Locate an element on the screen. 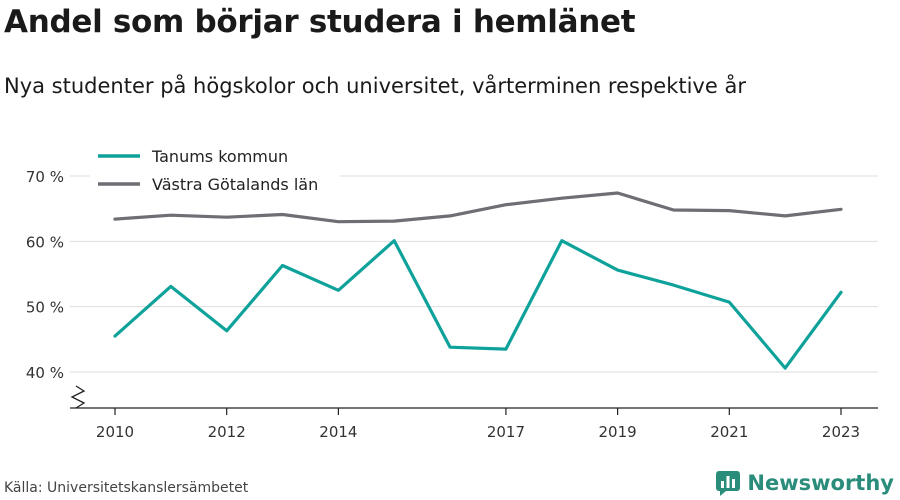  legend-label: Västra Götalands län is located at coordinates (235, 184).